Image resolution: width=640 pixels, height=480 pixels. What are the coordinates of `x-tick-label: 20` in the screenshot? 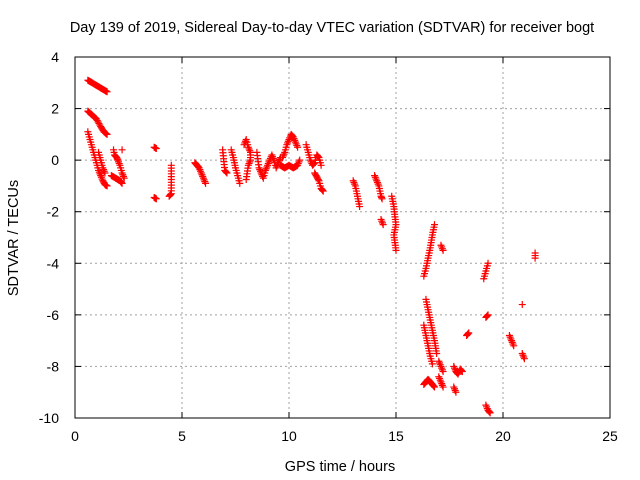 It's located at (503, 436).